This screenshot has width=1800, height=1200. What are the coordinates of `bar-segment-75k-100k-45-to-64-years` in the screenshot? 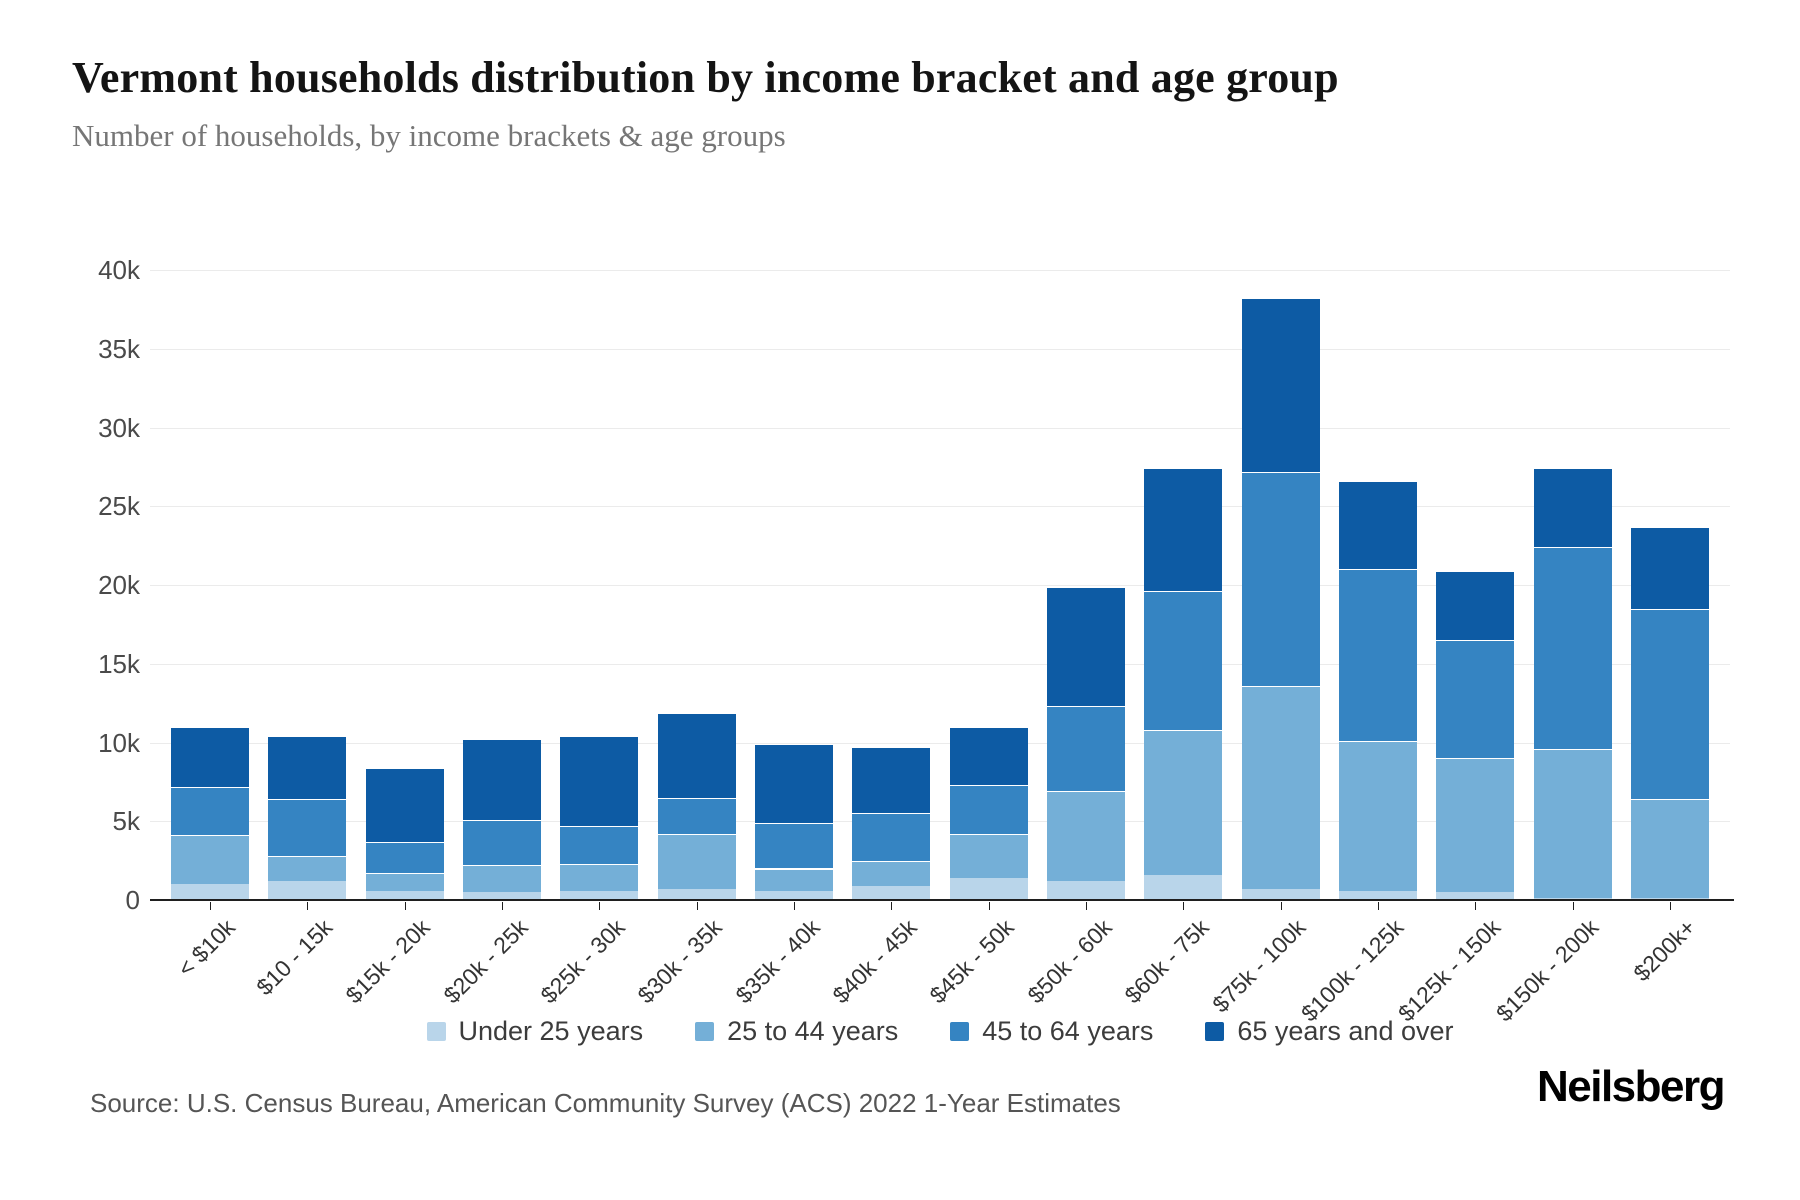 It's located at (1280, 578).